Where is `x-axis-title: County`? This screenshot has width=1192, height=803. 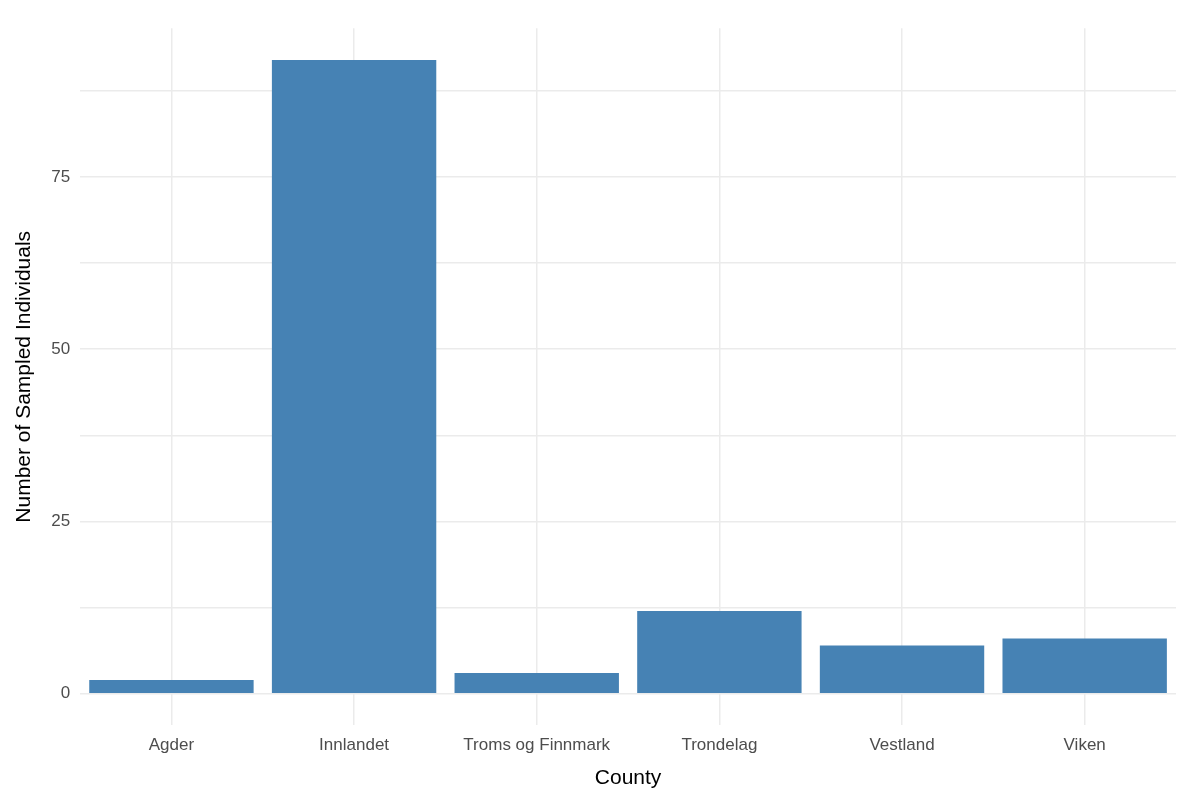
x-axis-title: County is located at coordinates (628, 777).